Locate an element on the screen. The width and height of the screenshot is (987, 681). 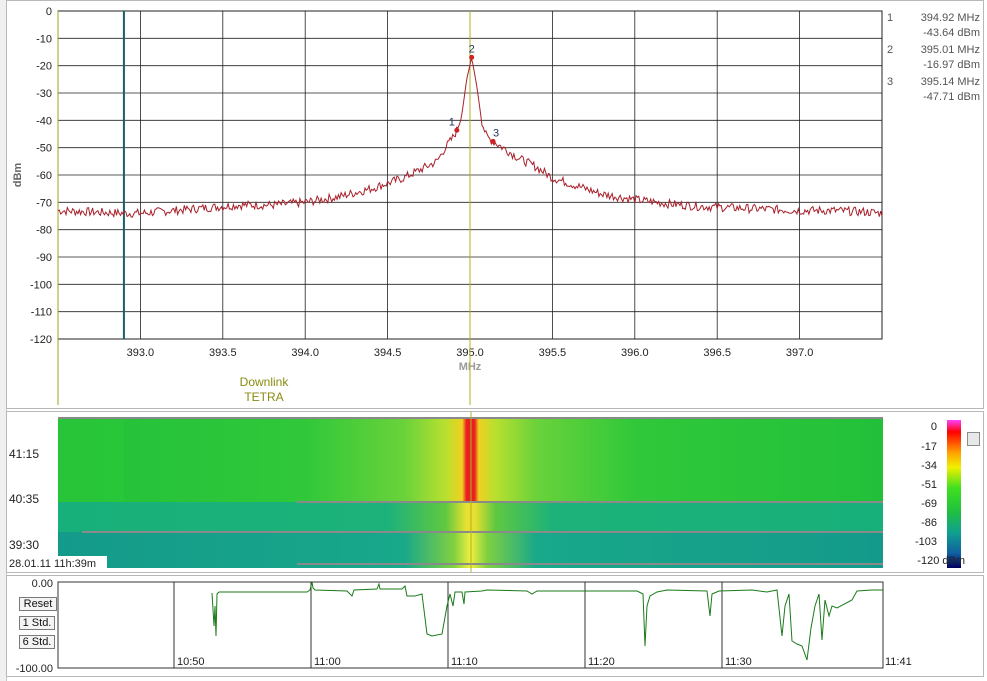
band-label-line2: TETRA is located at coordinates (263, 397).